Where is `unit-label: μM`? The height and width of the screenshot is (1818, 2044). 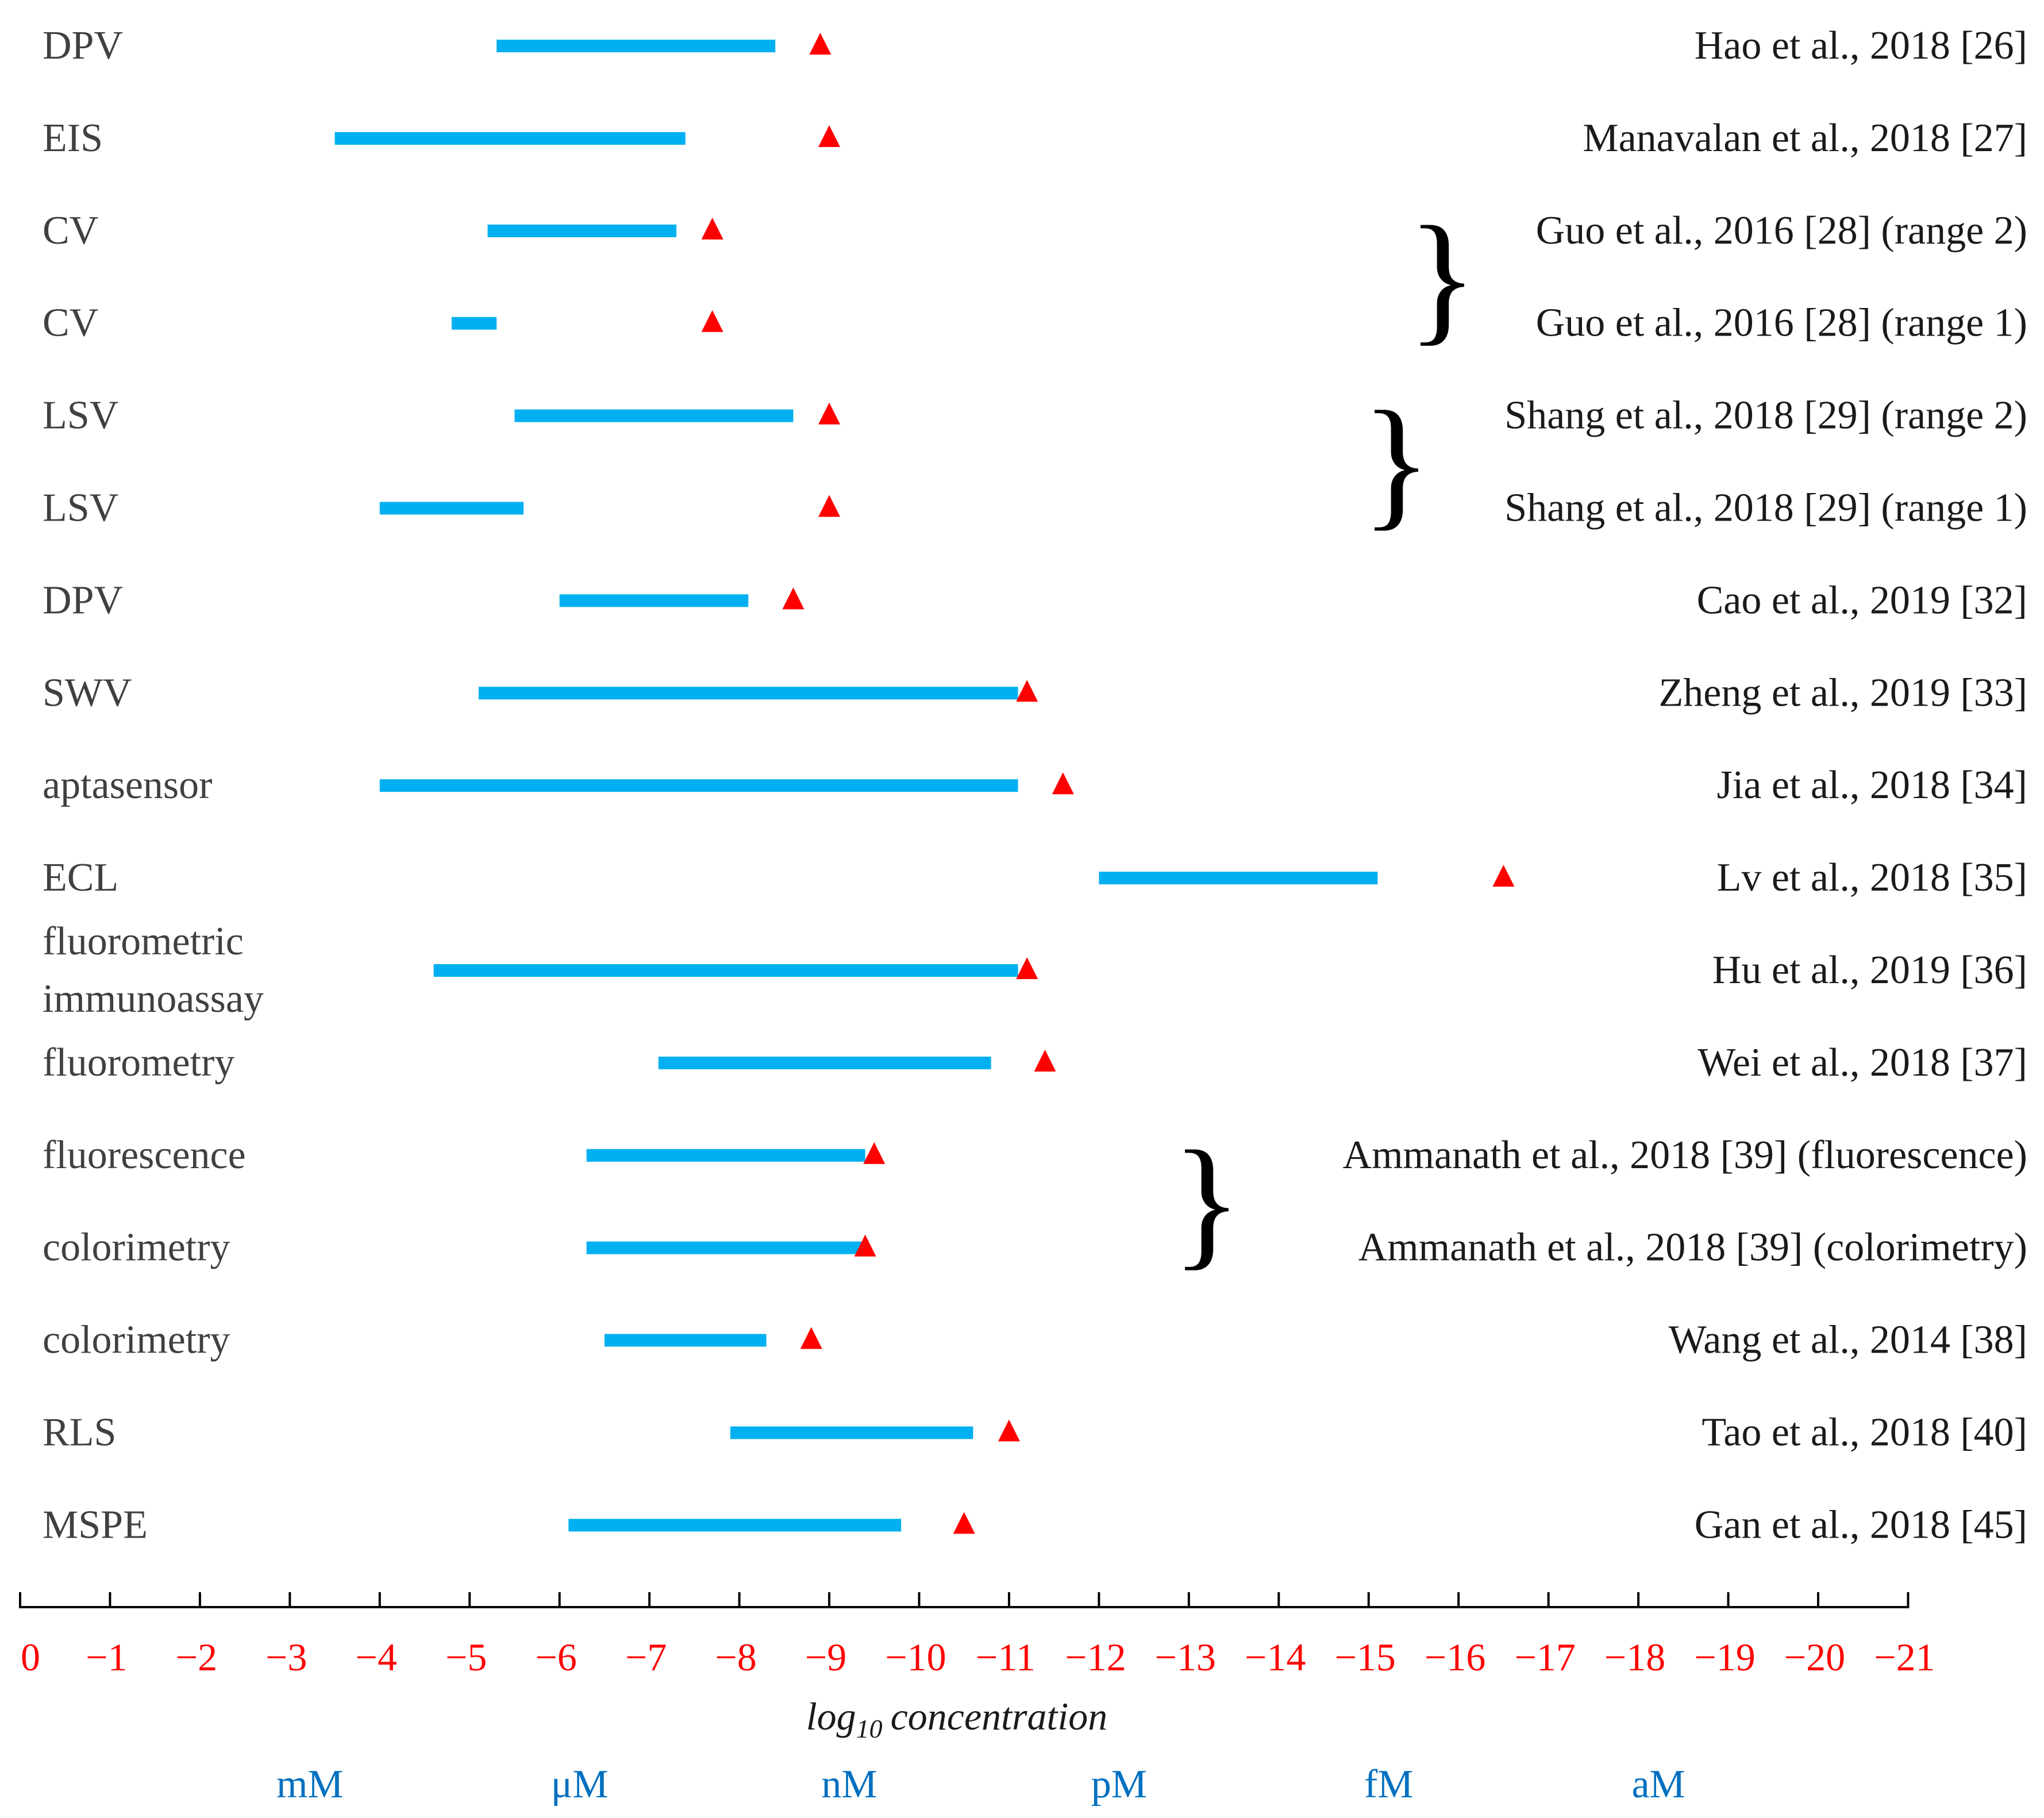 unit-label: μM is located at coordinates (580, 1784).